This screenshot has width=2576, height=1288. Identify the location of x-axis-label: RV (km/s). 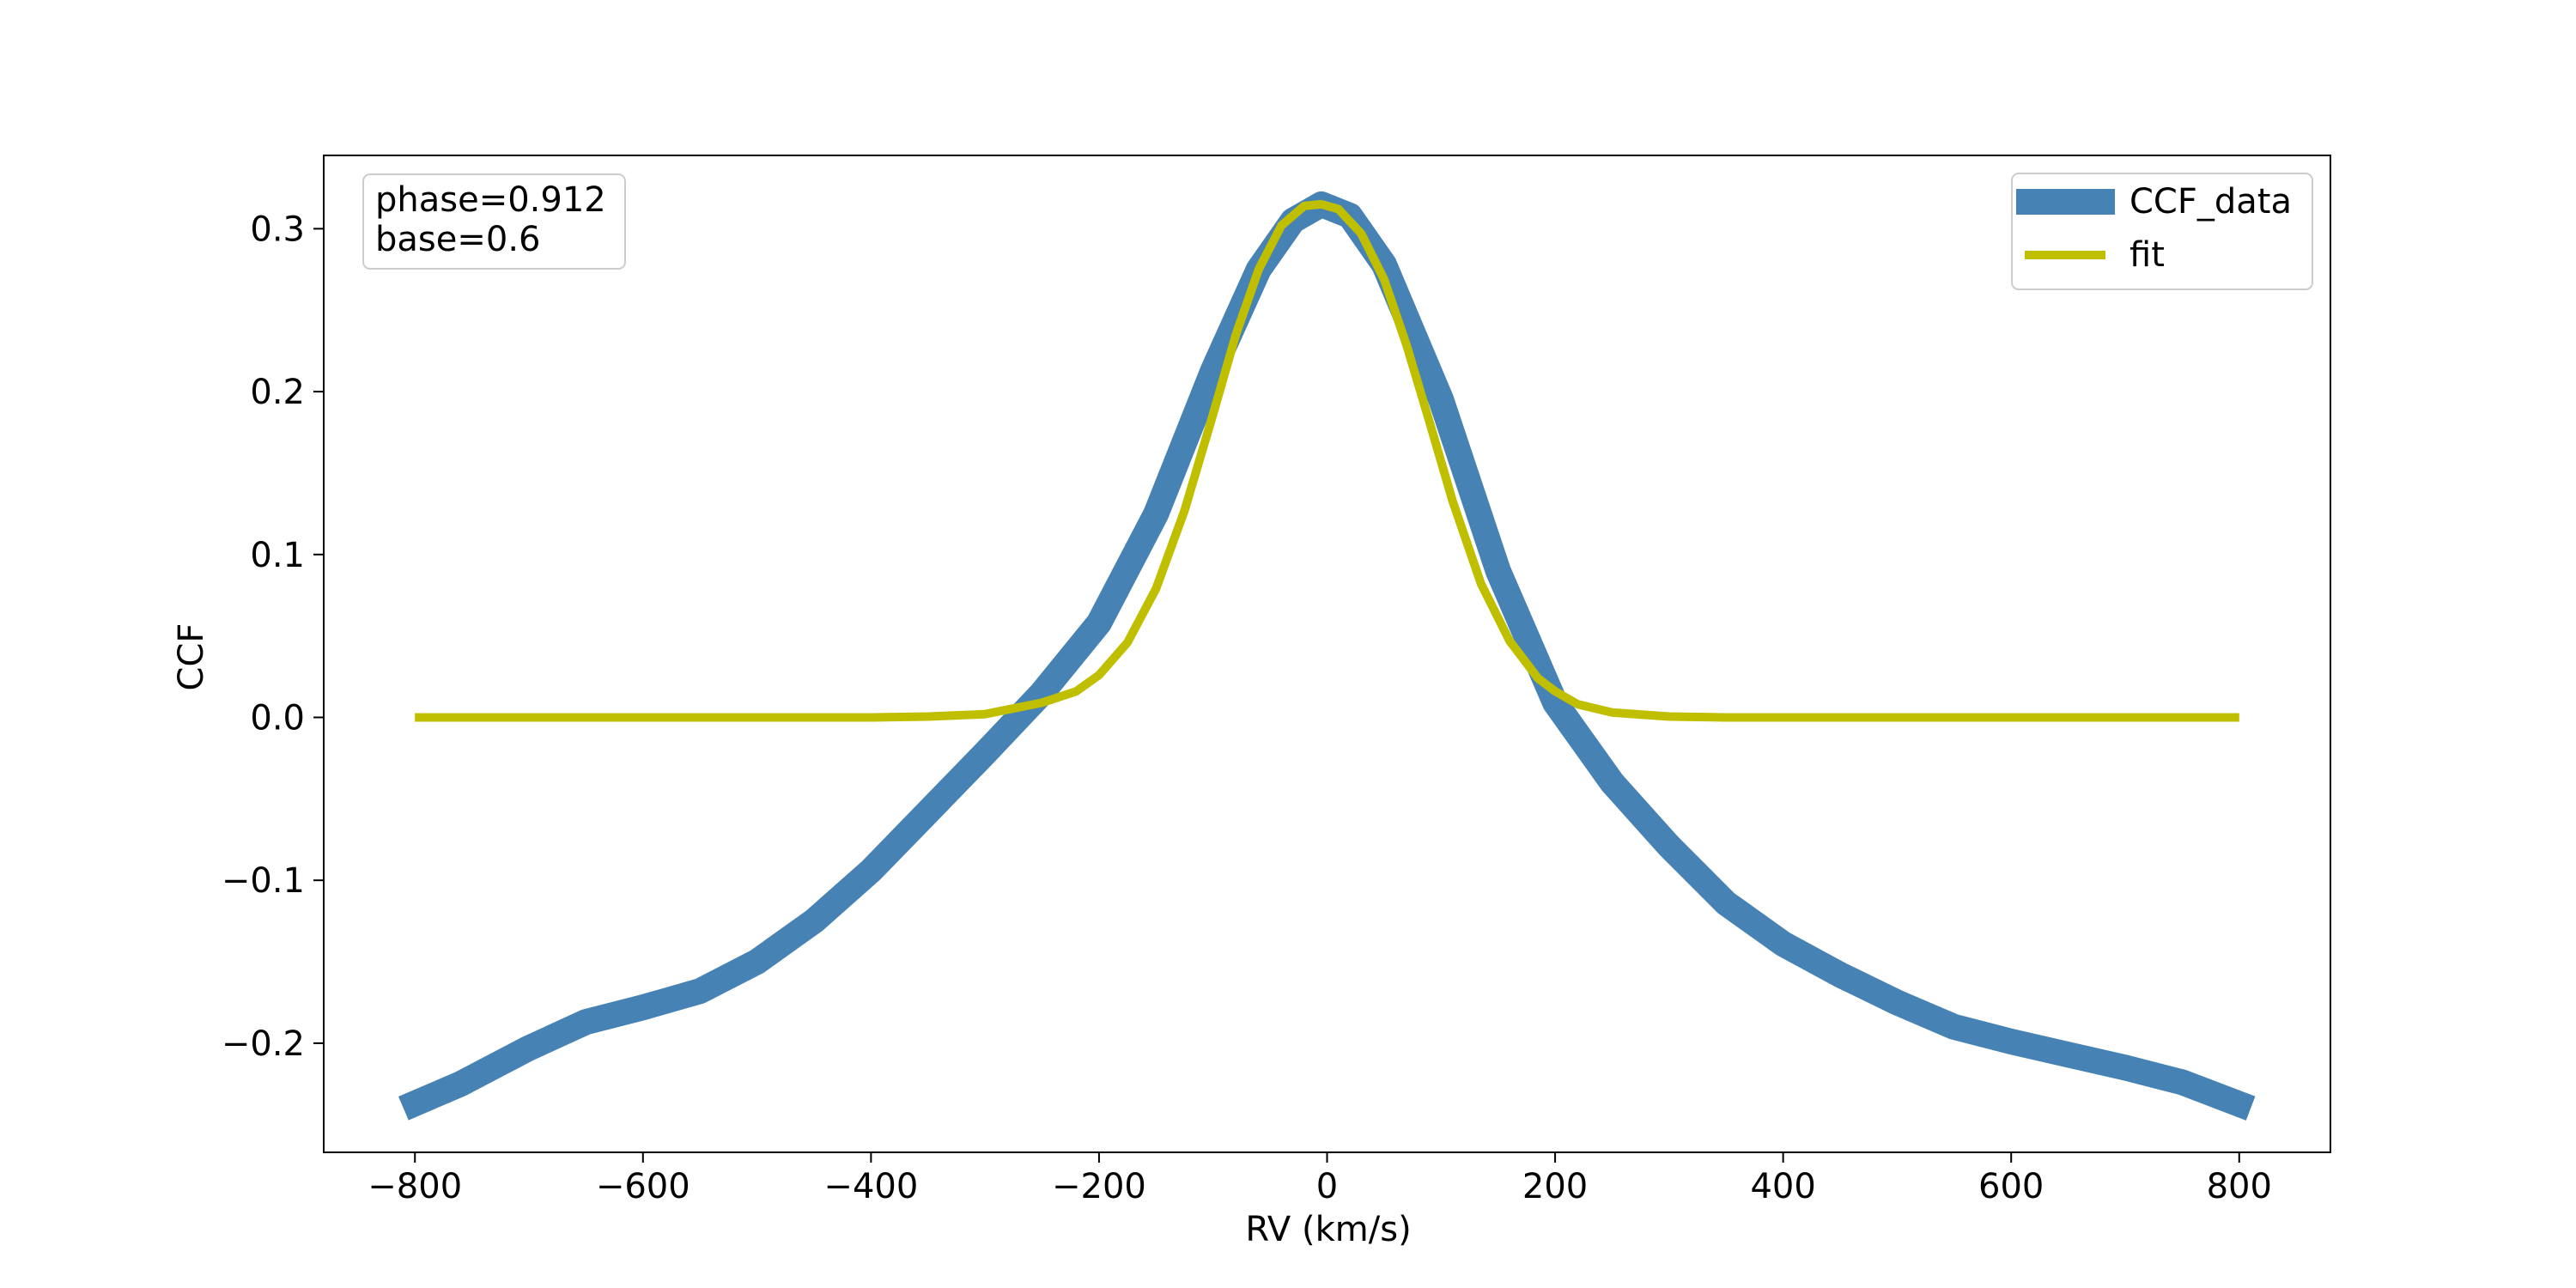
(1328, 1229).